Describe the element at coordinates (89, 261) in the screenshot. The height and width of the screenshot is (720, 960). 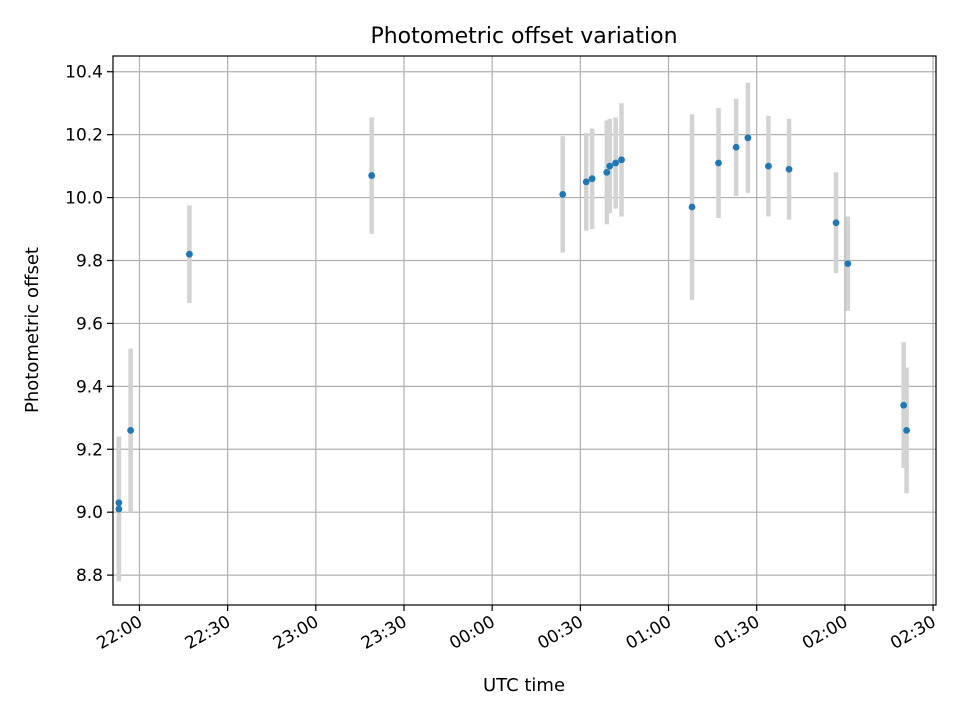
I see `y-tick-label: 9.8` at that location.